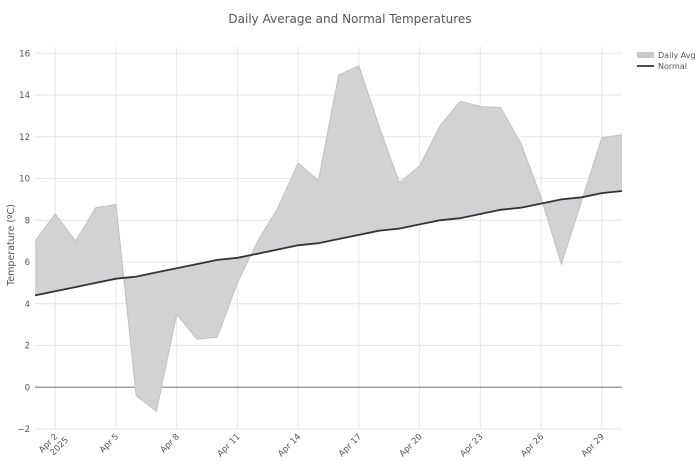 This screenshot has width=700, height=466. What do you see at coordinates (27, 388) in the screenshot?
I see `y-tick-label: 0` at bounding box center [27, 388].